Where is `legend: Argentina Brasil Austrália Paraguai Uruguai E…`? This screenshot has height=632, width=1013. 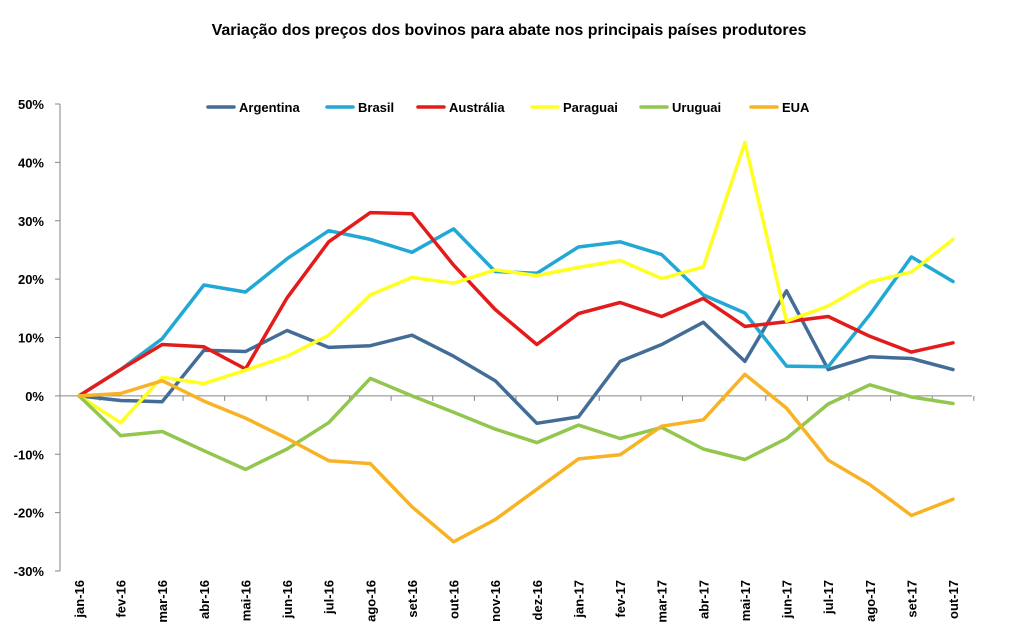
legend: Argentina Brasil Austrália Paraguai Uruguai E… is located at coordinates (508, 107).